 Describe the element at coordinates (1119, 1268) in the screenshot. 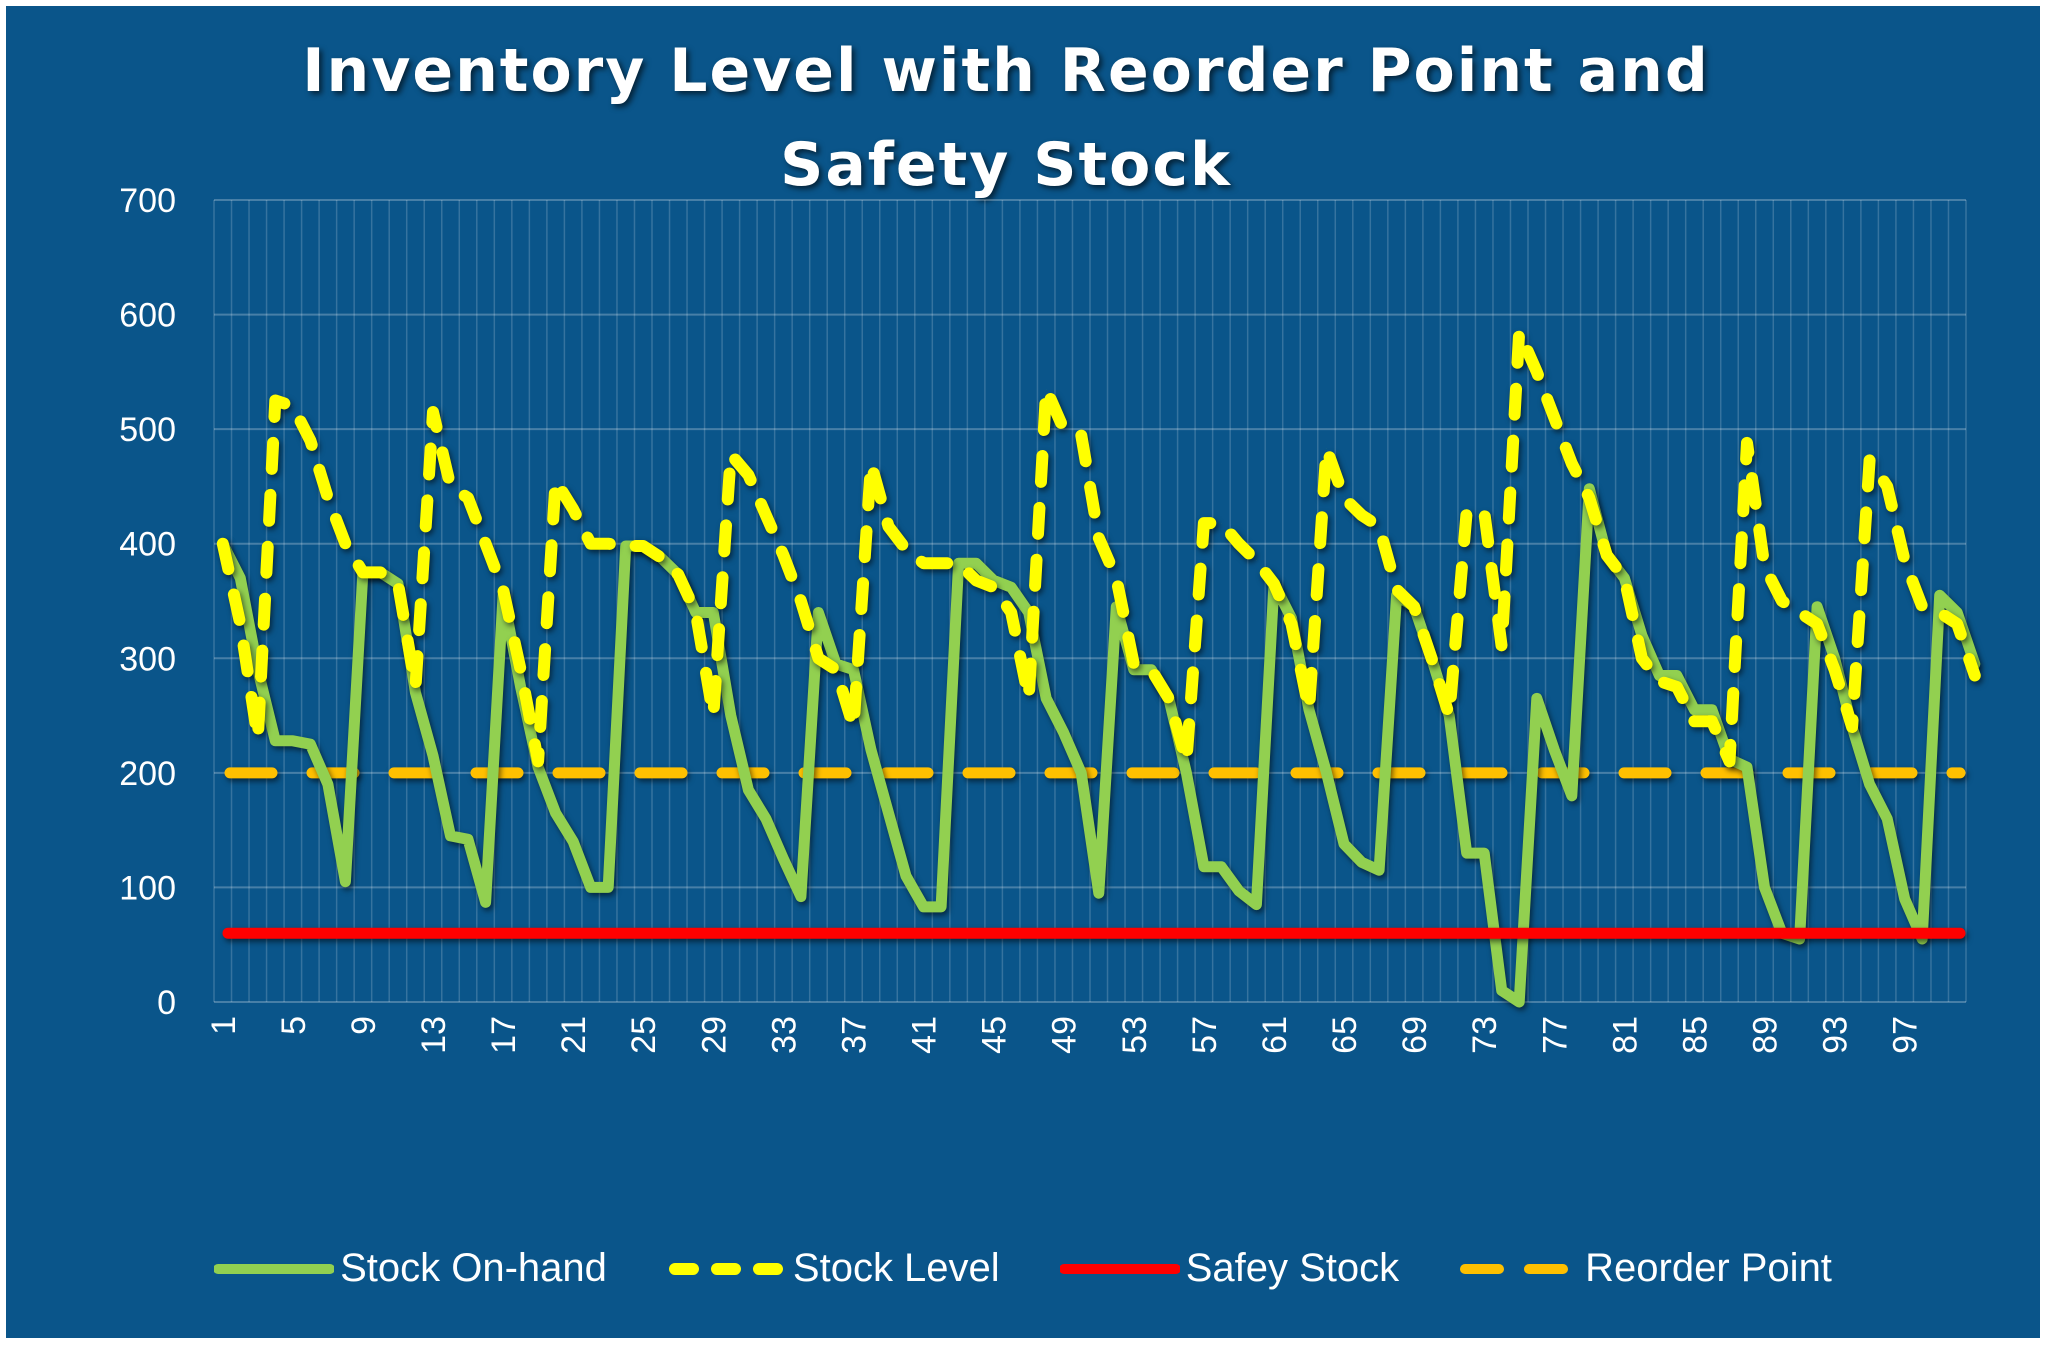

I see `legend-swatch-solid-red` at that location.